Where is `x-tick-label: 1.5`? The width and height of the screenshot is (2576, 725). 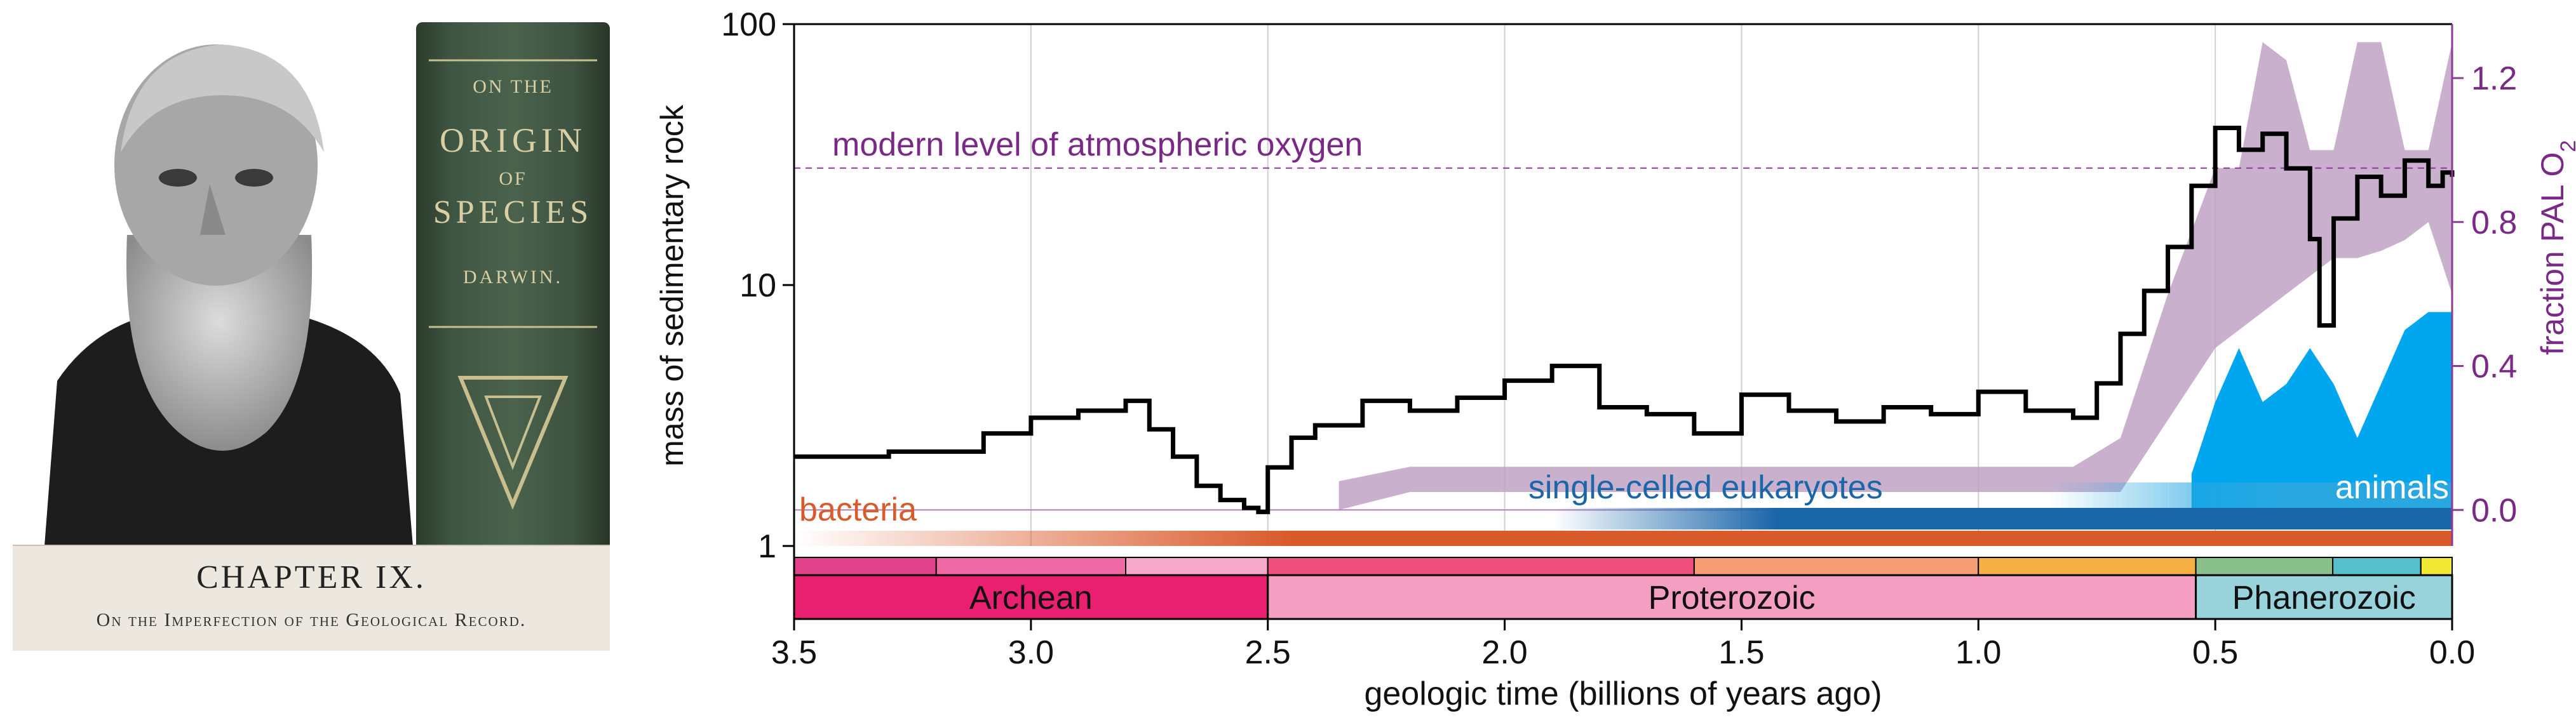 x-tick-label: 1.5 is located at coordinates (1741, 652).